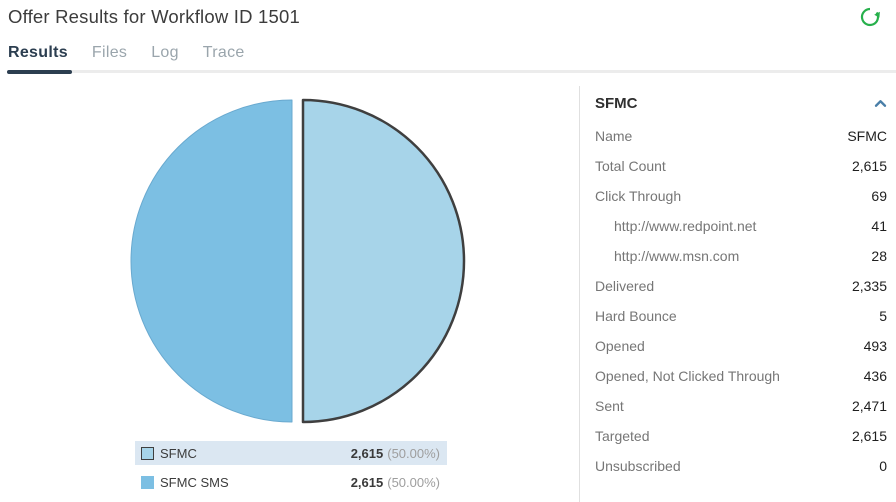 The width and height of the screenshot is (896, 502). What do you see at coordinates (638, 466) in the screenshot?
I see `detail-label: Unsubscribed` at bounding box center [638, 466].